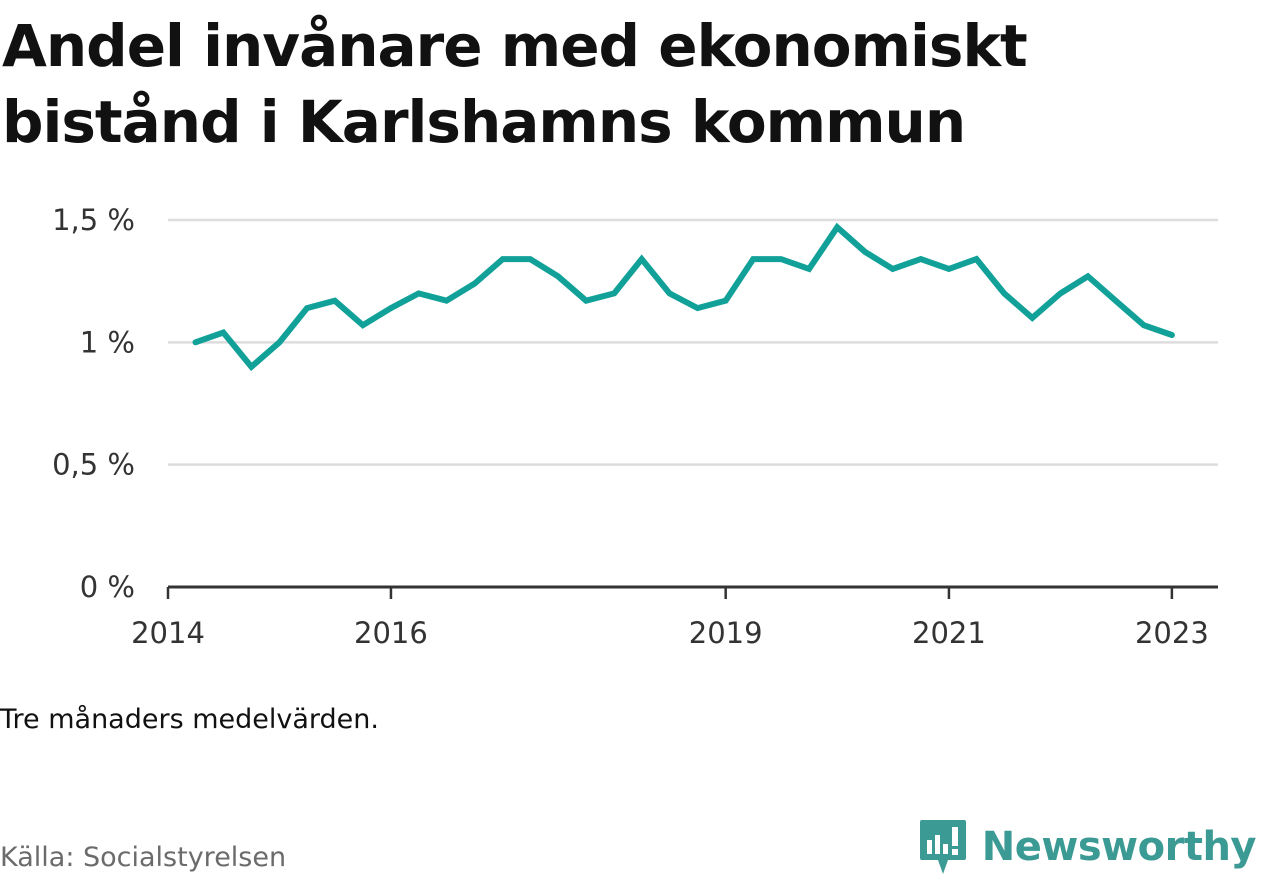 Image resolution: width=1262 pixels, height=879 pixels. What do you see at coordinates (143, 857) in the screenshot?
I see `source-text: Källa: Socialstyrelsen` at bounding box center [143, 857].